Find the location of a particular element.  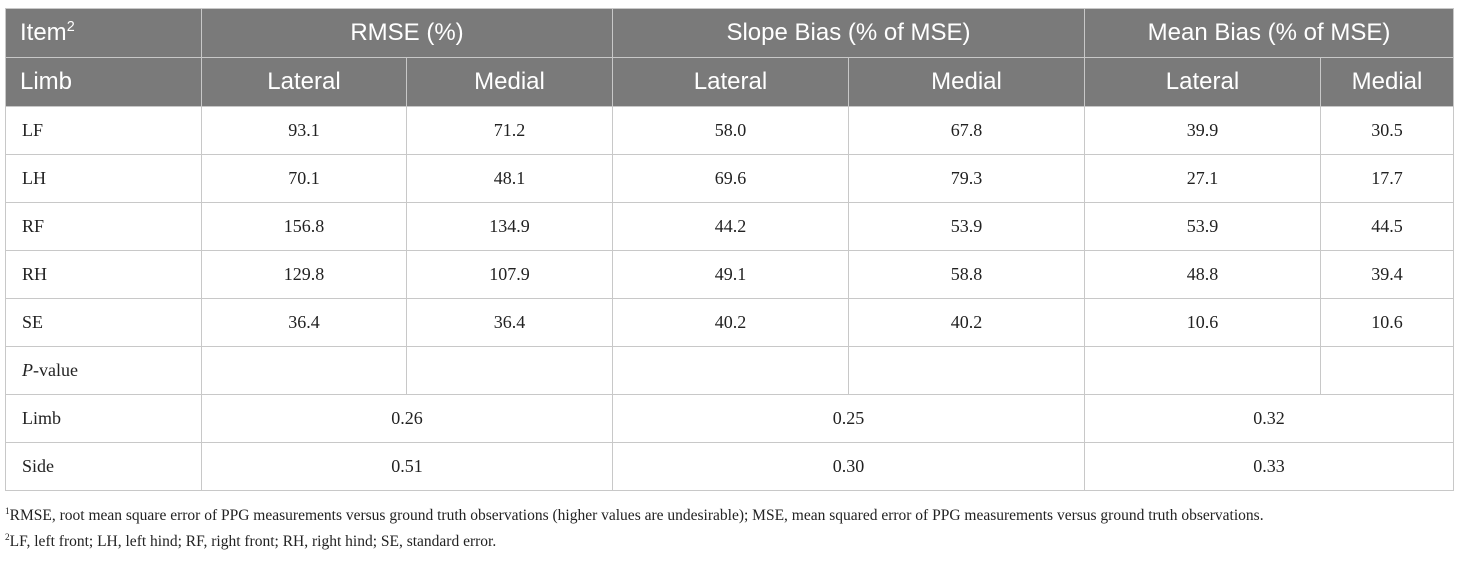

pvalue-row-label: Side is located at coordinates (103, 466).